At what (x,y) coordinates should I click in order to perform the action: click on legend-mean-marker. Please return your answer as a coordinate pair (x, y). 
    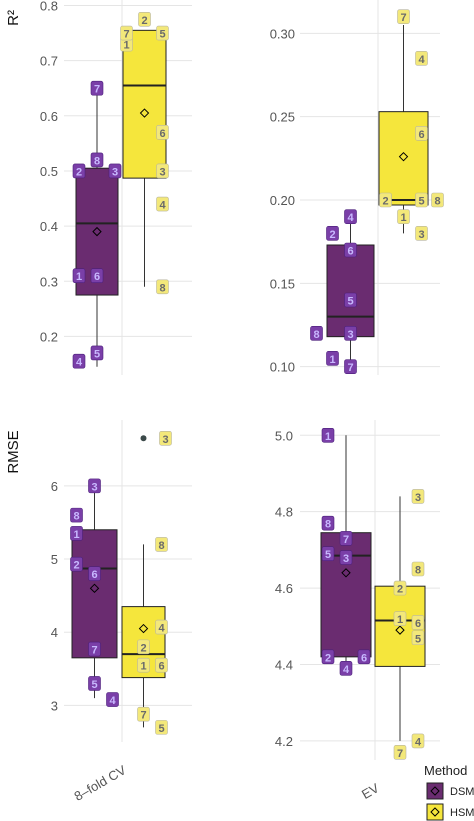
    Looking at the image, I should click on (435, 812).